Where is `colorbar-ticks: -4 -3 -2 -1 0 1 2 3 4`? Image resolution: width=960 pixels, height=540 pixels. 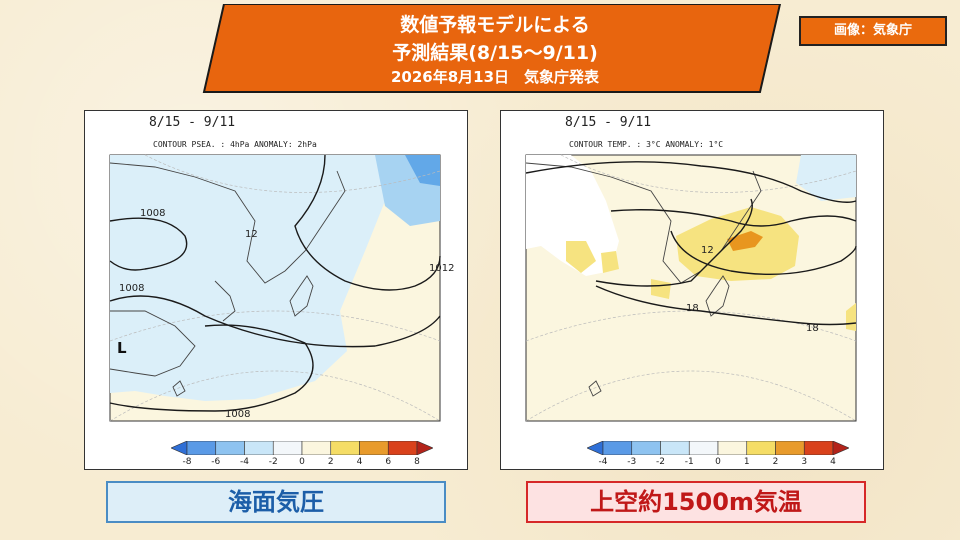 colorbar-ticks: -4 -3 -2 -1 0 1 2 3 4 is located at coordinates (718, 463).